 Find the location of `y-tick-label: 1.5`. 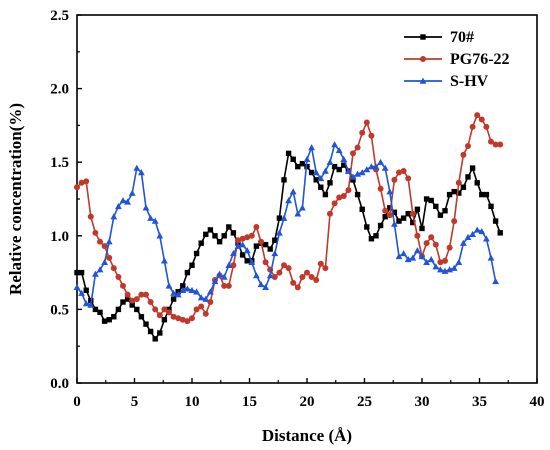

y-tick-label: 1.5 is located at coordinates (59, 163).